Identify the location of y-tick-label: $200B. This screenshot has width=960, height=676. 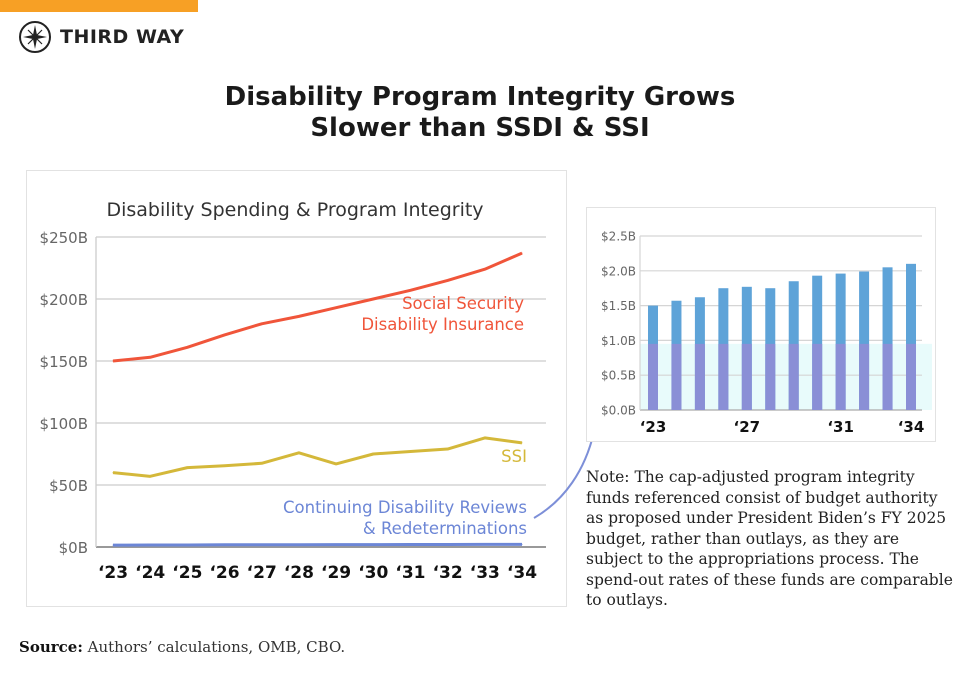
(64, 300).